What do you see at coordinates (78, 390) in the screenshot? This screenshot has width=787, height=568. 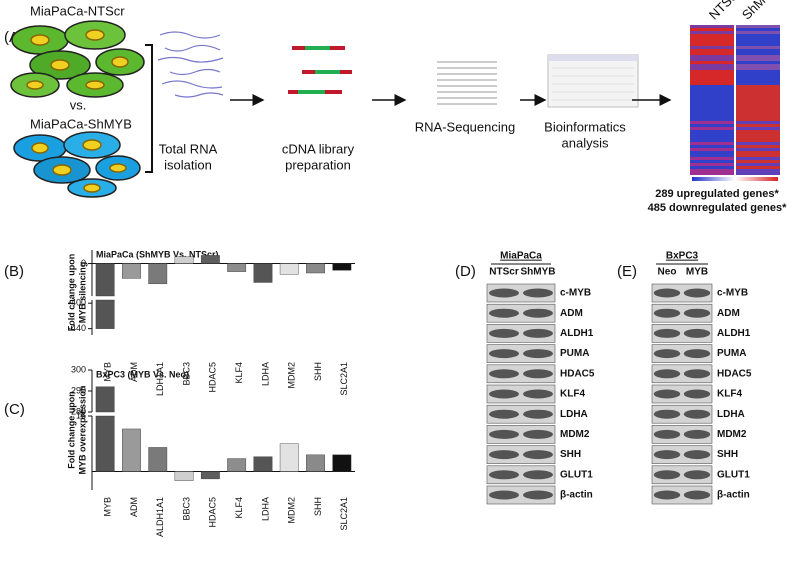 I see `y-tick-label: 290` at bounding box center [78, 390].